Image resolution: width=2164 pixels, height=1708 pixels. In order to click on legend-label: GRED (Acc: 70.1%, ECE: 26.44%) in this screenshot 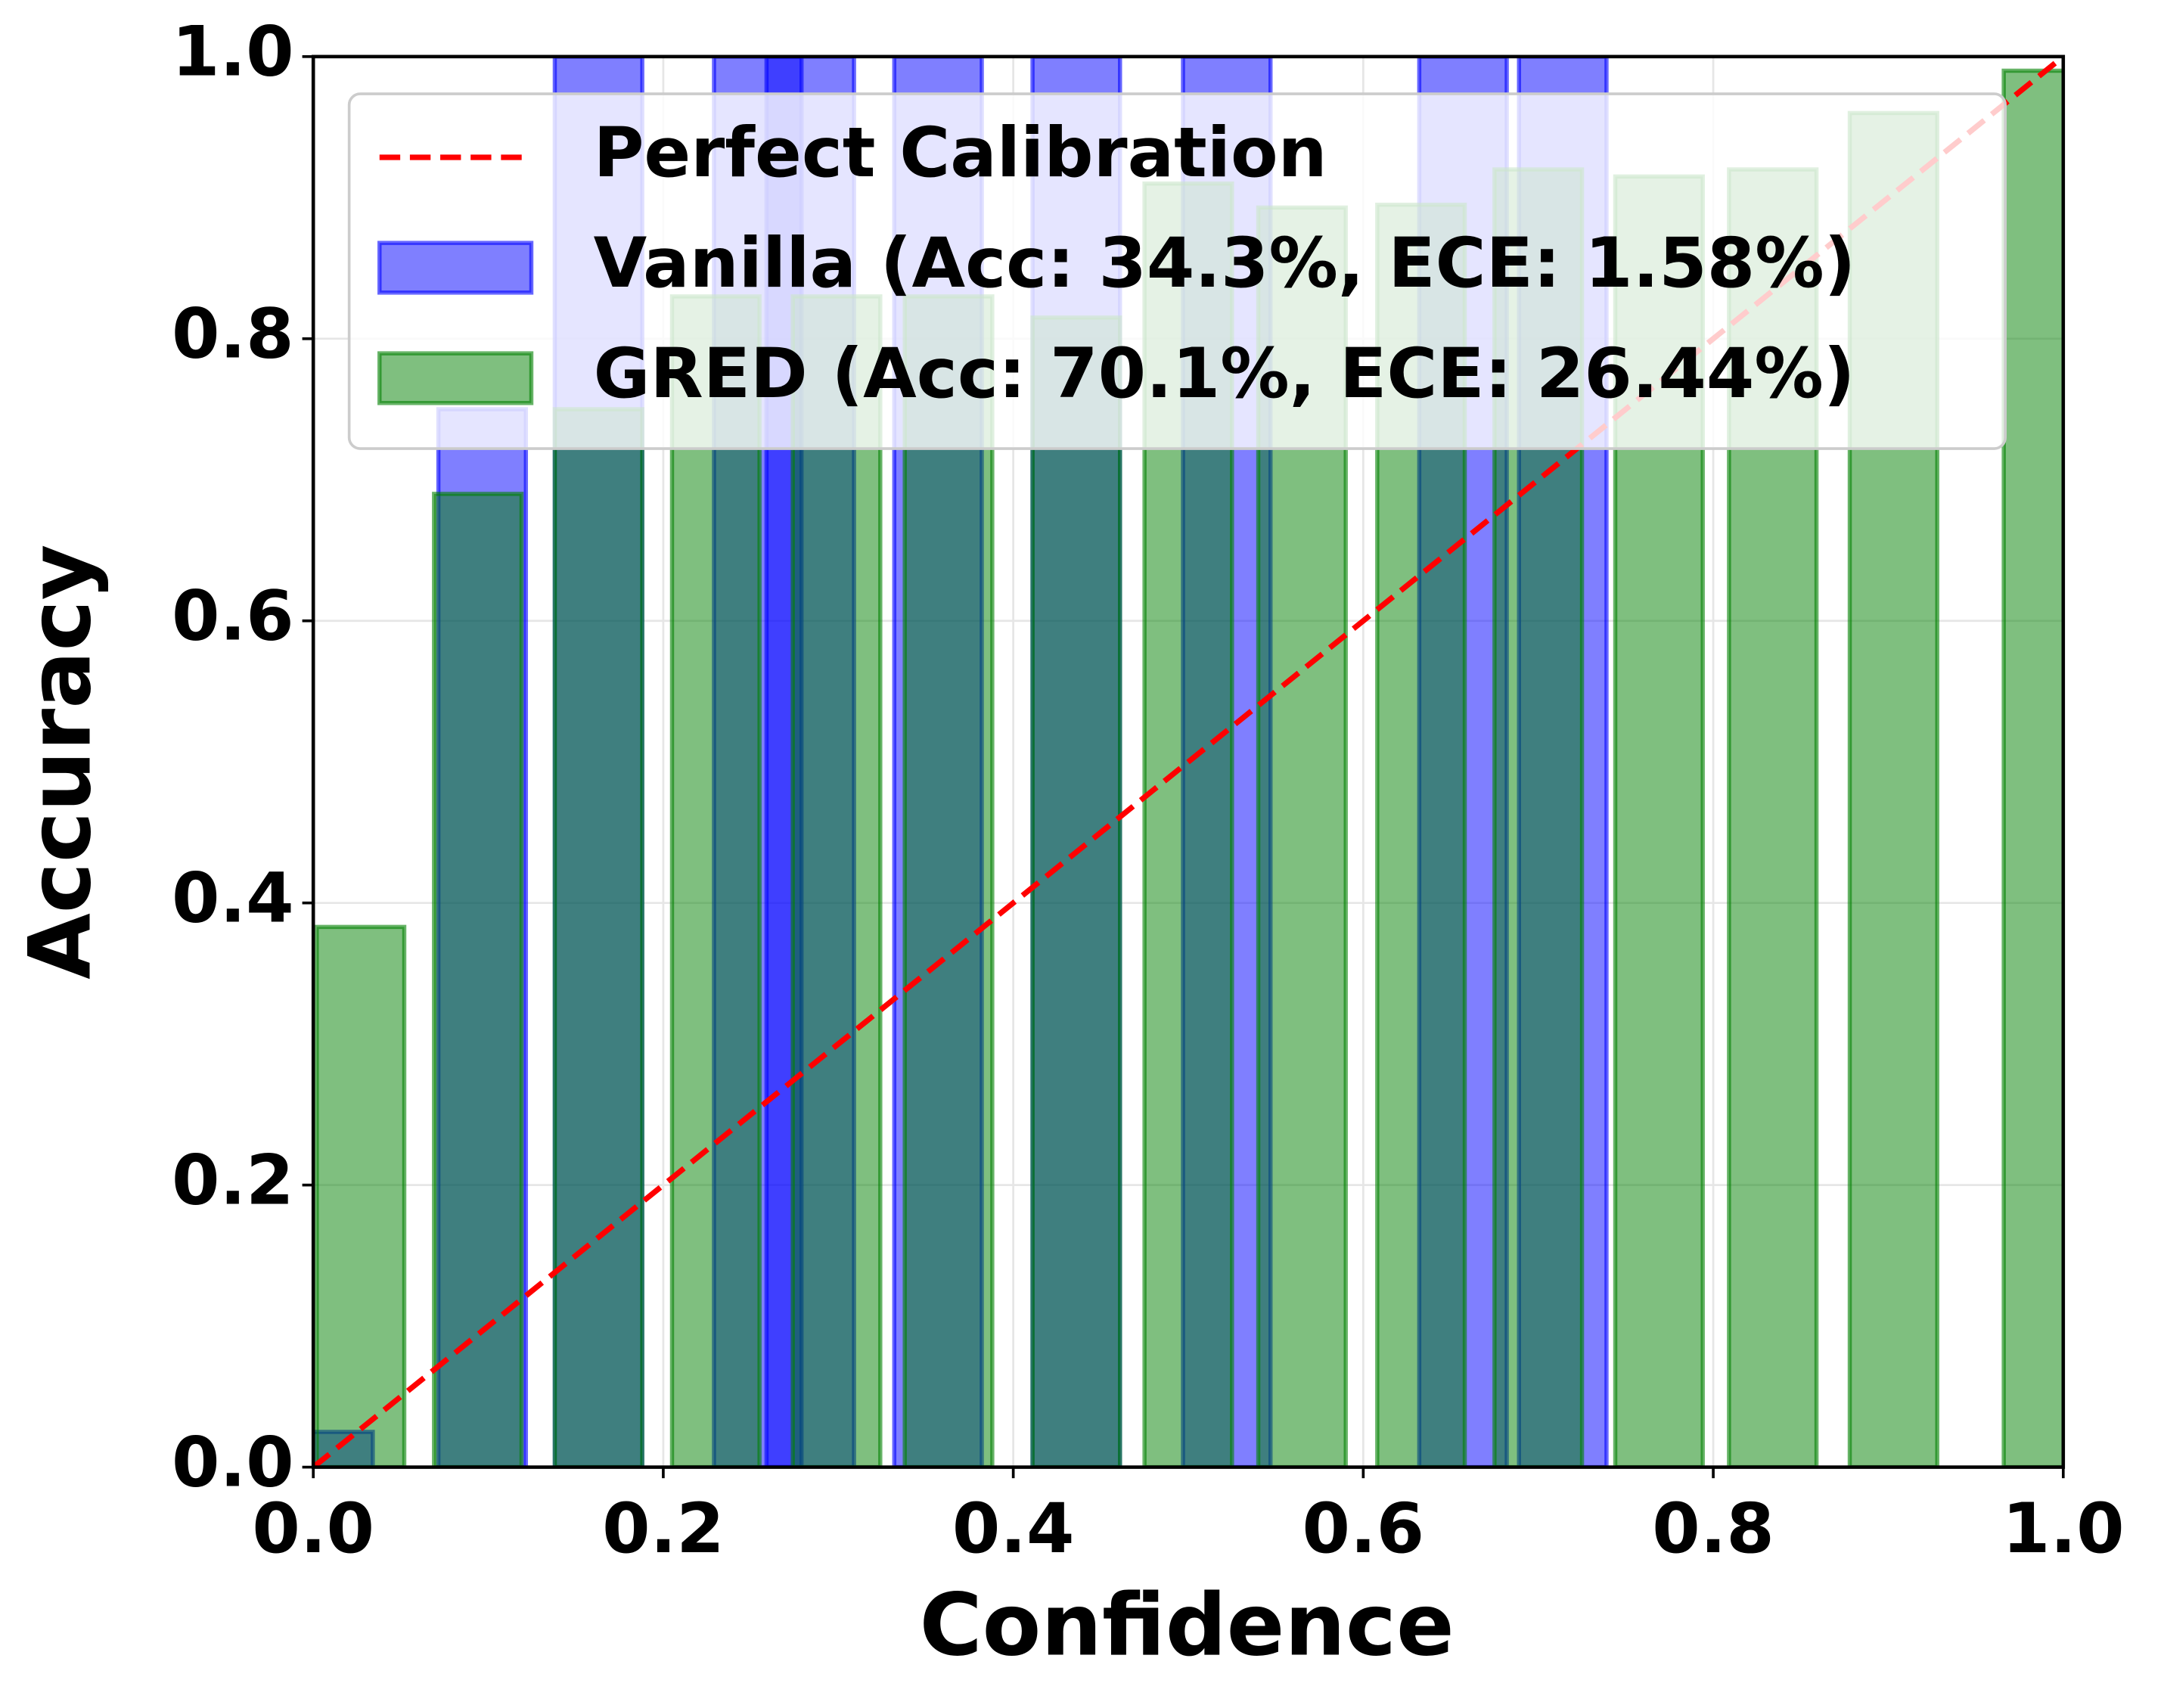, I will do `click(1224, 373)`.